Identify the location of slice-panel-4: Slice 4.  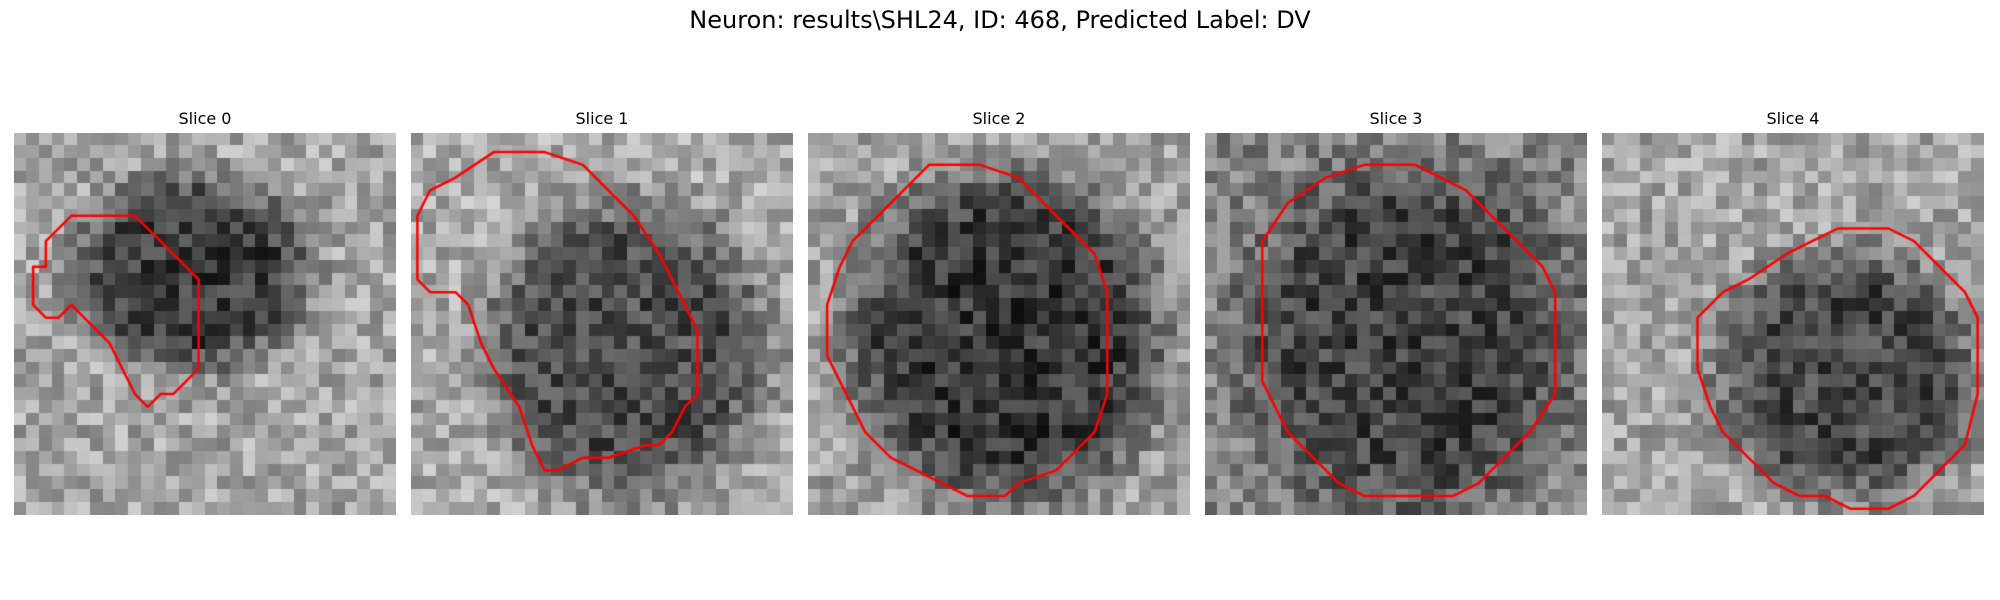
(1793, 310).